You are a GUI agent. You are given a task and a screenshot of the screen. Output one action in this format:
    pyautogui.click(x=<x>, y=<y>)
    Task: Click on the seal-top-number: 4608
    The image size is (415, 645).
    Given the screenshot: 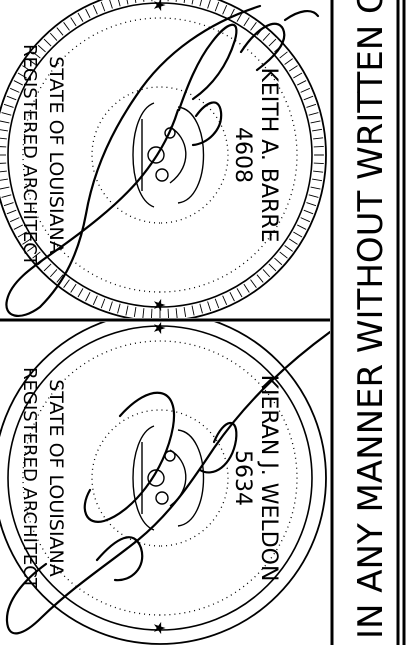 What is the action you would take?
    pyautogui.click(x=242, y=155)
    